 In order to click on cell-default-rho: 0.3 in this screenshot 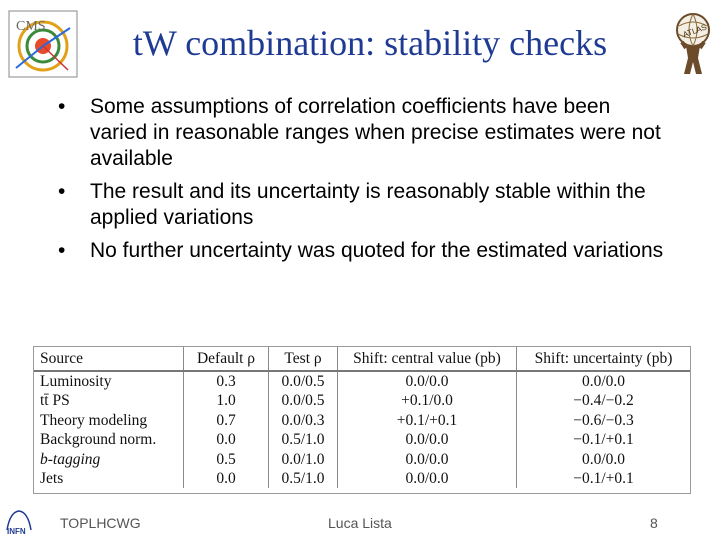, I will do `click(226, 381)`.